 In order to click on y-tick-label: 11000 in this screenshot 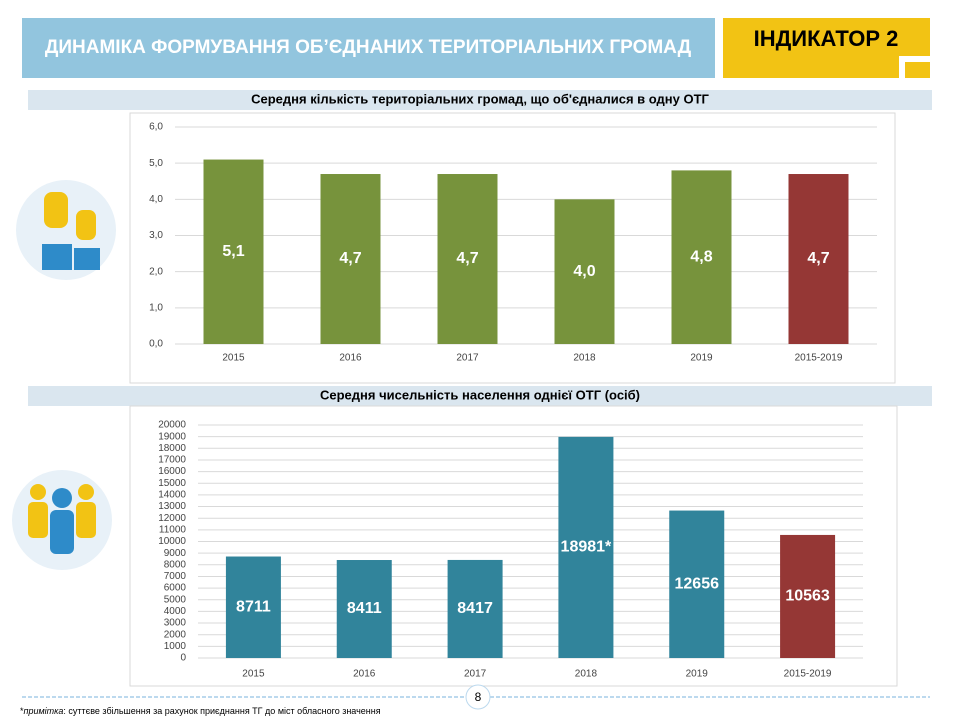, I will do `click(173, 529)`.